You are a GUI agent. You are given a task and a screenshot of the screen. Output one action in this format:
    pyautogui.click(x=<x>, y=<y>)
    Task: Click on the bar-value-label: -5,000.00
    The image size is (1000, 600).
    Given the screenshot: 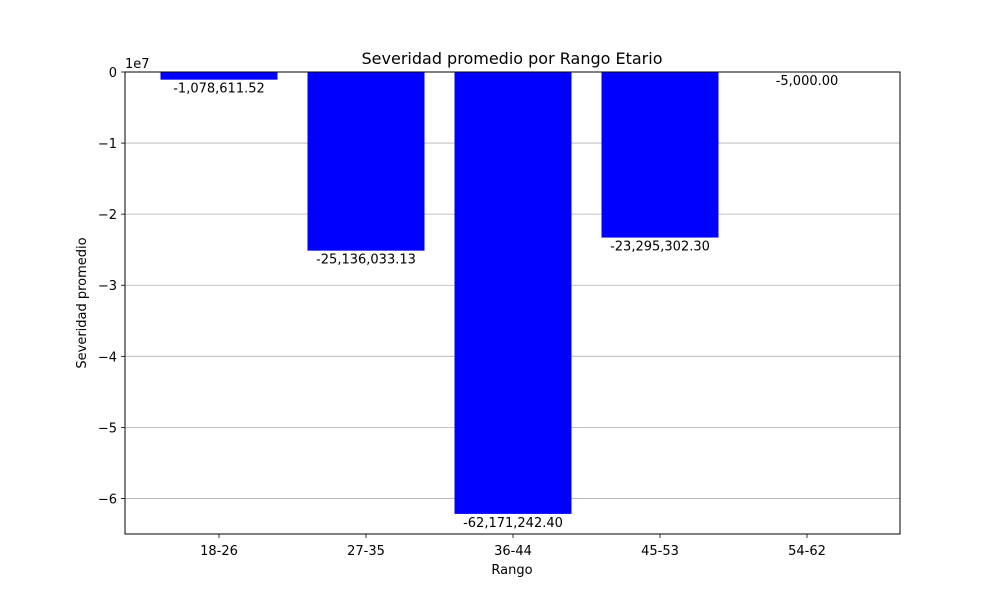 What is the action you would take?
    pyautogui.click(x=807, y=81)
    